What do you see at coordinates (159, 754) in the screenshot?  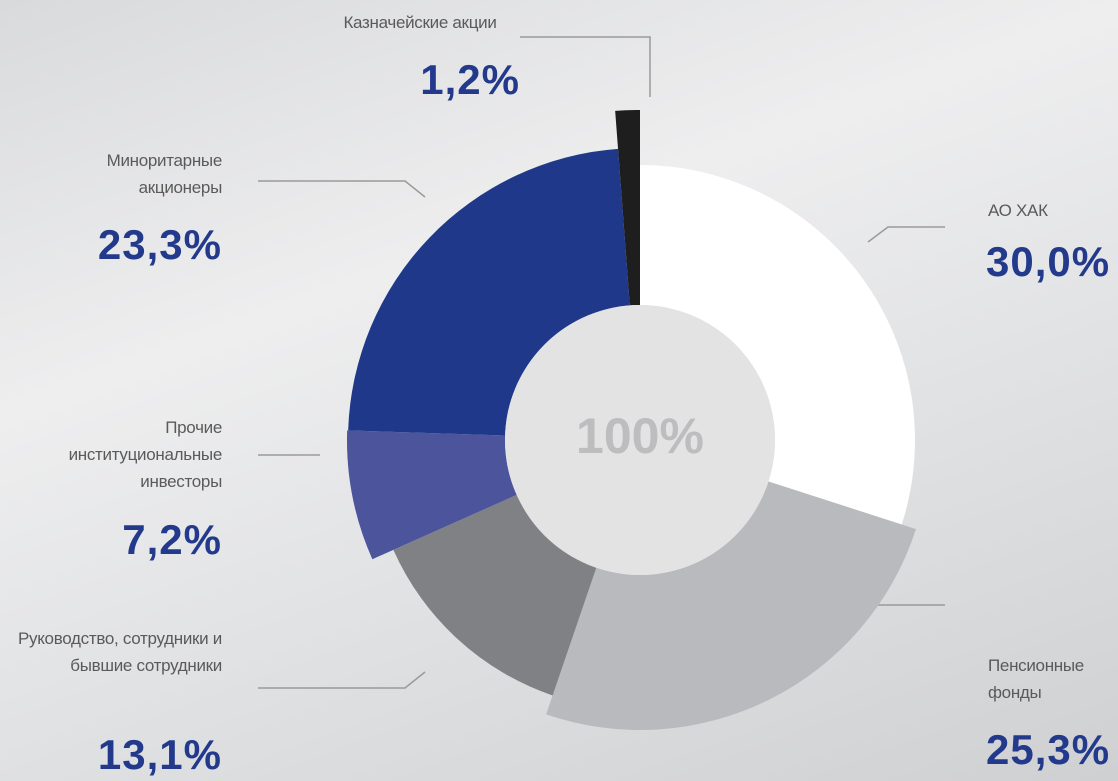 I see `value-label: 13,1%` at bounding box center [159, 754].